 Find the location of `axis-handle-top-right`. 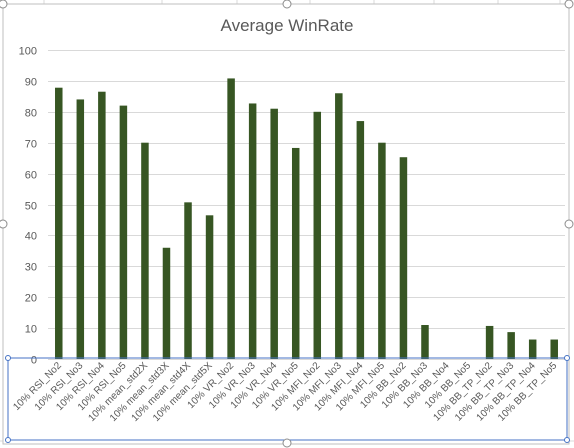

axis-handle-top-right is located at coordinates (567, 358).